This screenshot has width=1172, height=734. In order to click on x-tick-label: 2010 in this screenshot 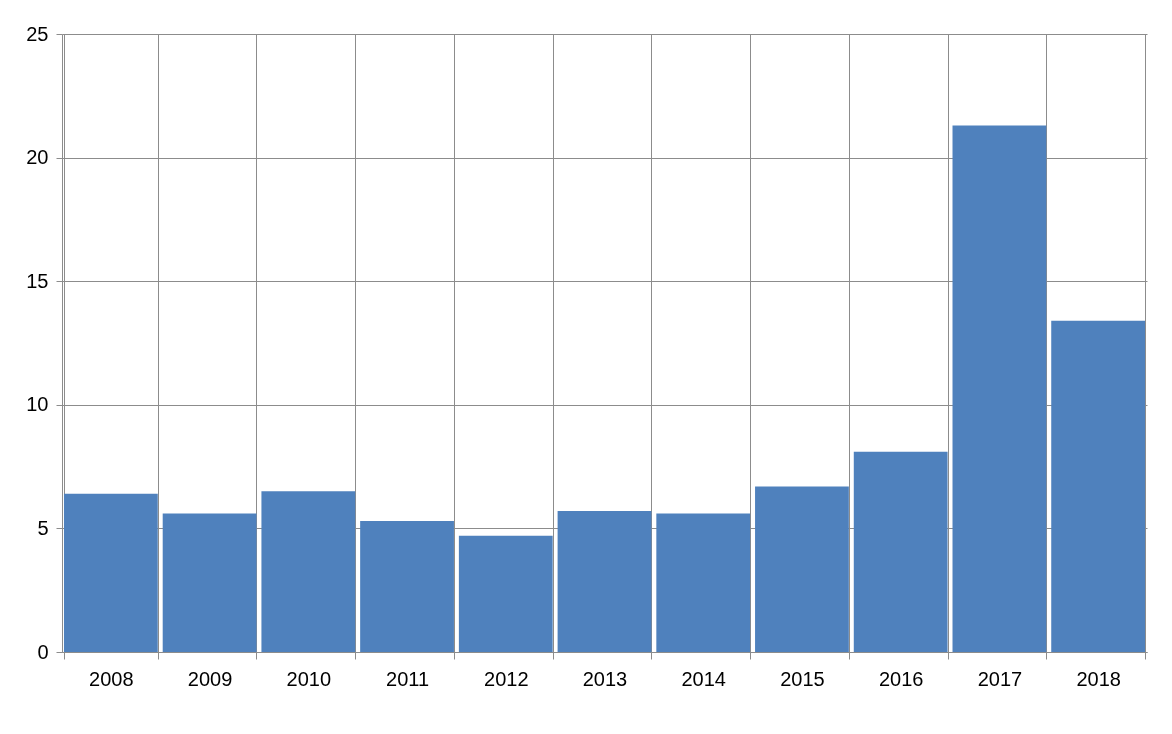, I will do `click(309, 678)`.